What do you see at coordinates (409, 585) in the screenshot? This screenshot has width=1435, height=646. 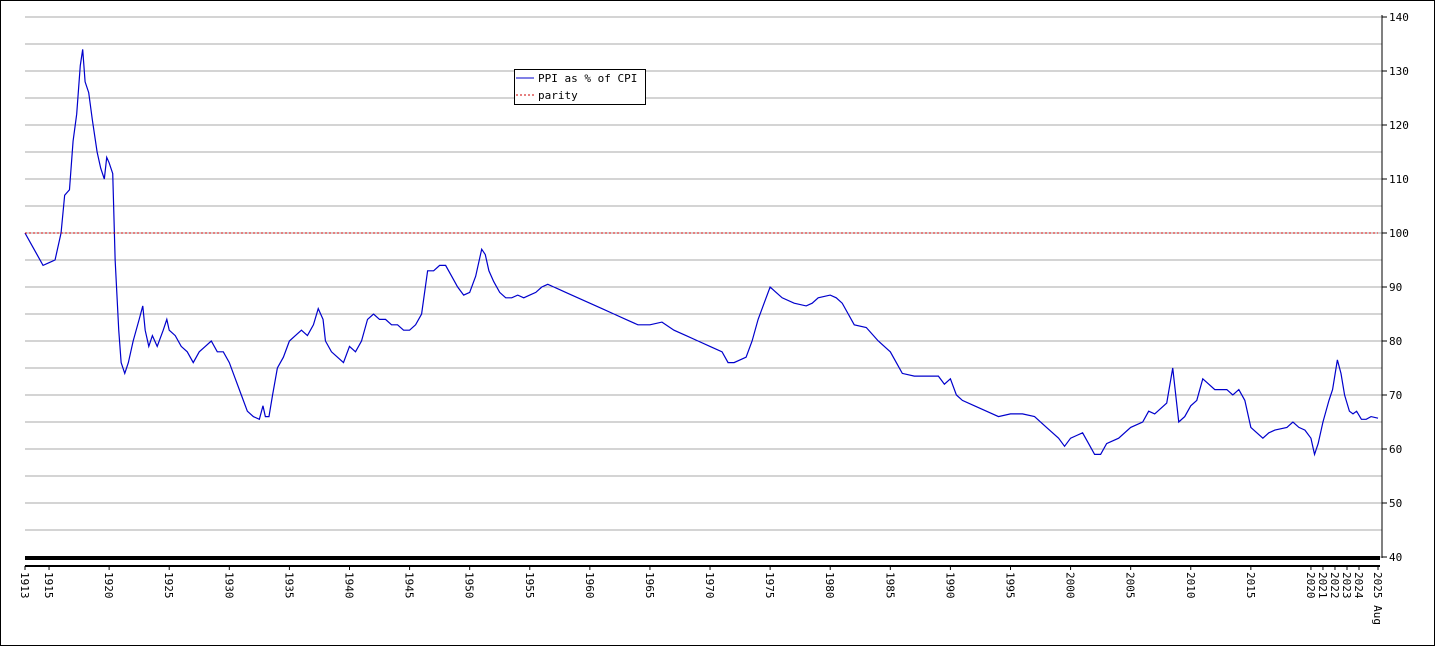 I see `x-tick-label: 1945` at bounding box center [409, 585].